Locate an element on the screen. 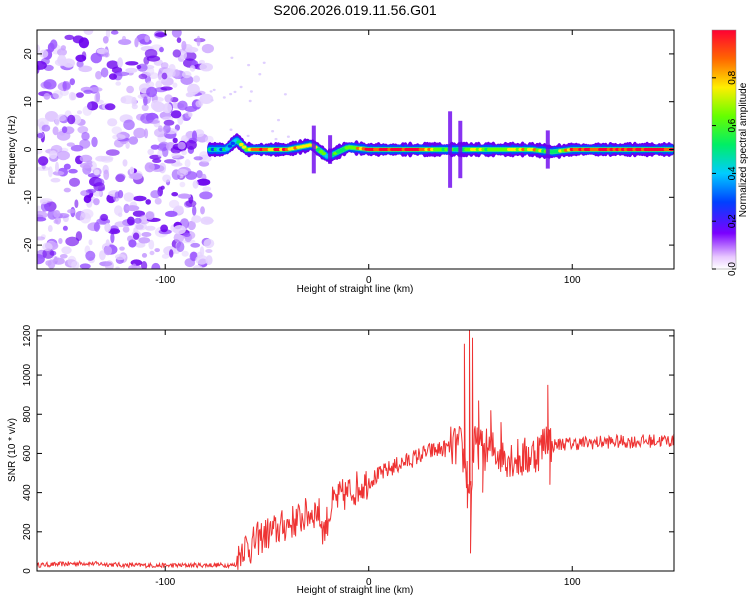  signal-track is located at coordinates (440, 149).